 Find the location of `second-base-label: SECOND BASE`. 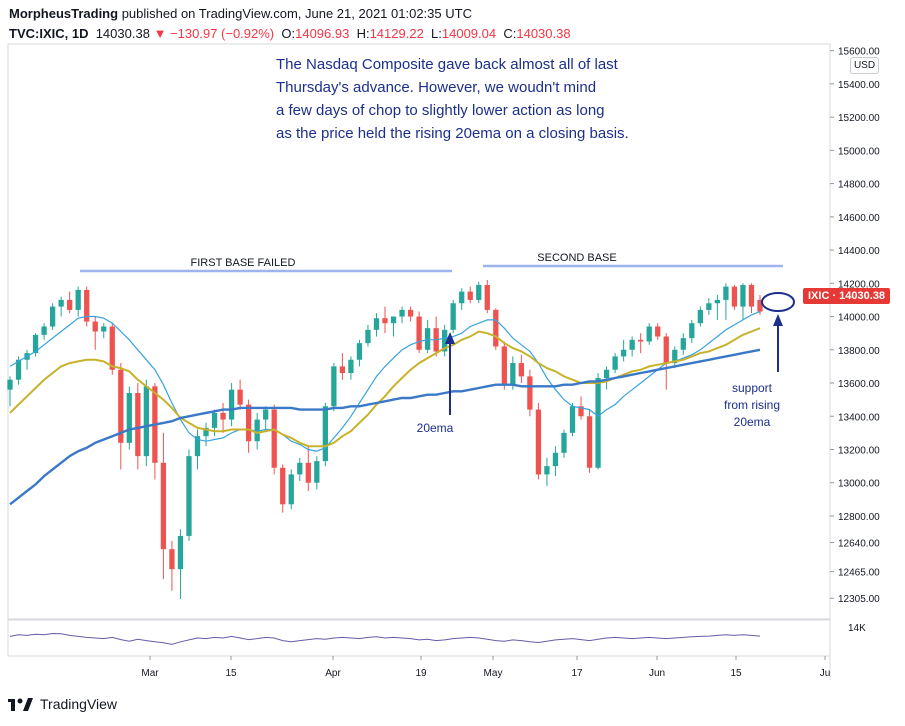

second-base-label: SECOND BASE is located at coordinates (576, 258).